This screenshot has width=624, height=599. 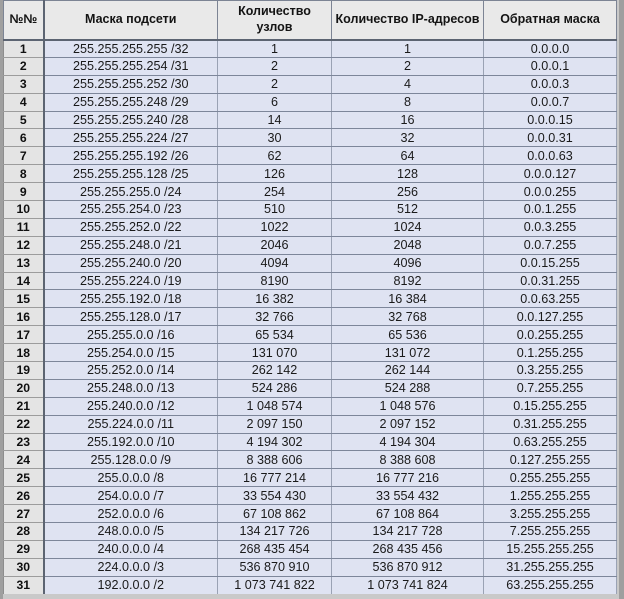 I want to click on cell-row-number: 29, so click(x=24, y=549).